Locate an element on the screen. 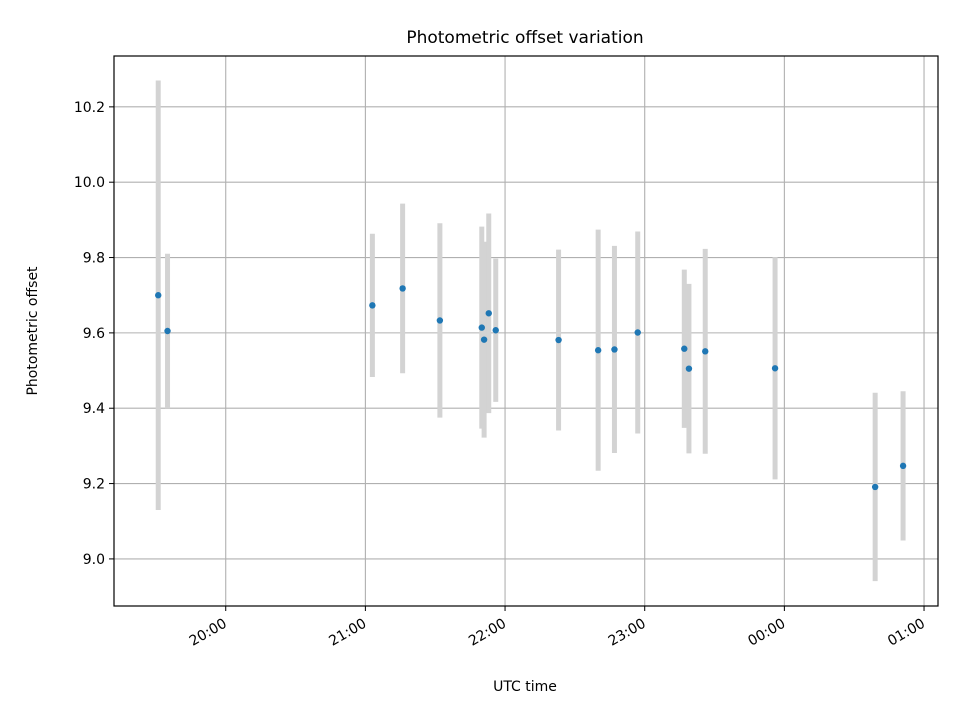 This screenshot has height=720, width=960. y-axis-ticks: 9.0 9.2 9.4 9.6 9.8 10.0 10.2 is located at coordinates (94, 334).